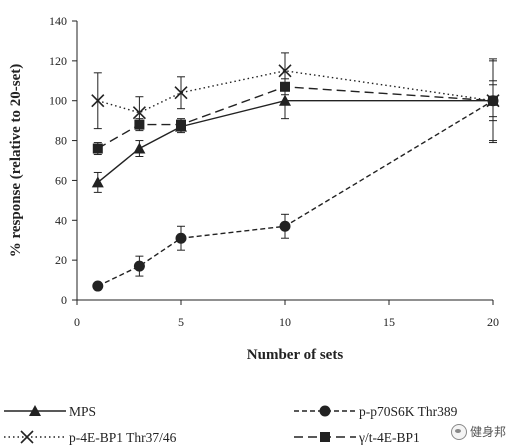  Describe the element at coordinates (487, 432) in the screenshot. I see `watermark-text: 健身邦` at that location.